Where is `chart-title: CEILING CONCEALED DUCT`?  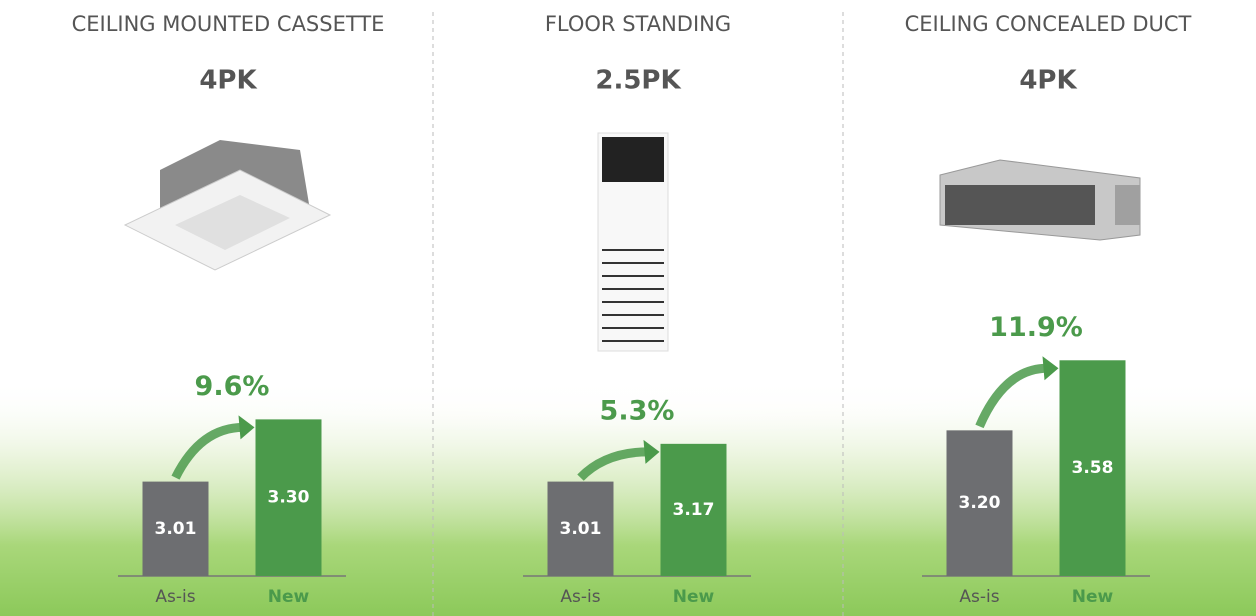 chart-title: CEILING CONCEALED DUCT is located at coordinates (1048, 24).